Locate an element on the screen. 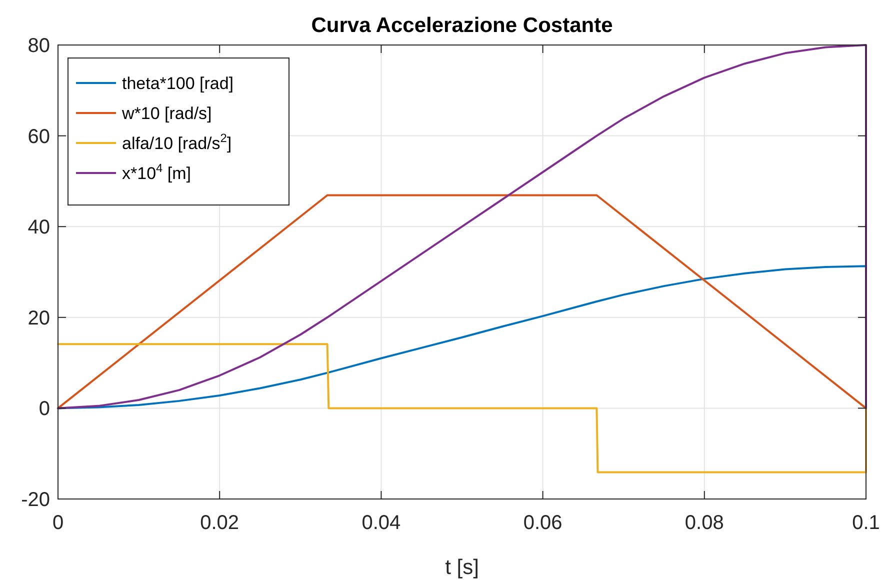 The width and height of the screenshot is (886, 580). y-tick-label: 0 is located at coordinates (44, 409).